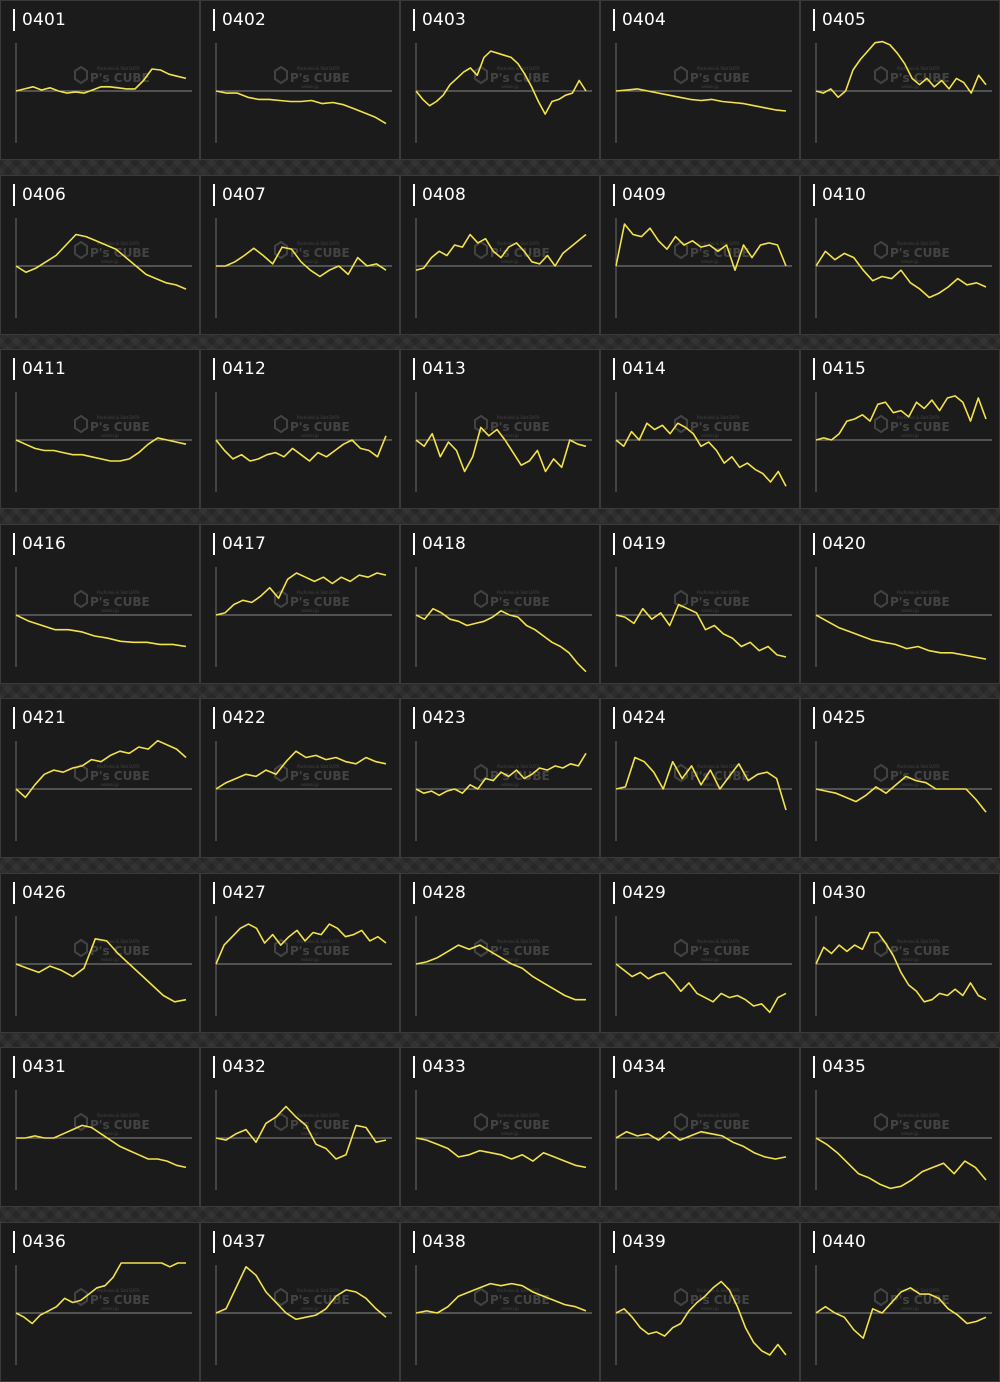  Describe the element at coordinates (439, 1067) in the screenshot. I see `chart-title: 0433` at that location.